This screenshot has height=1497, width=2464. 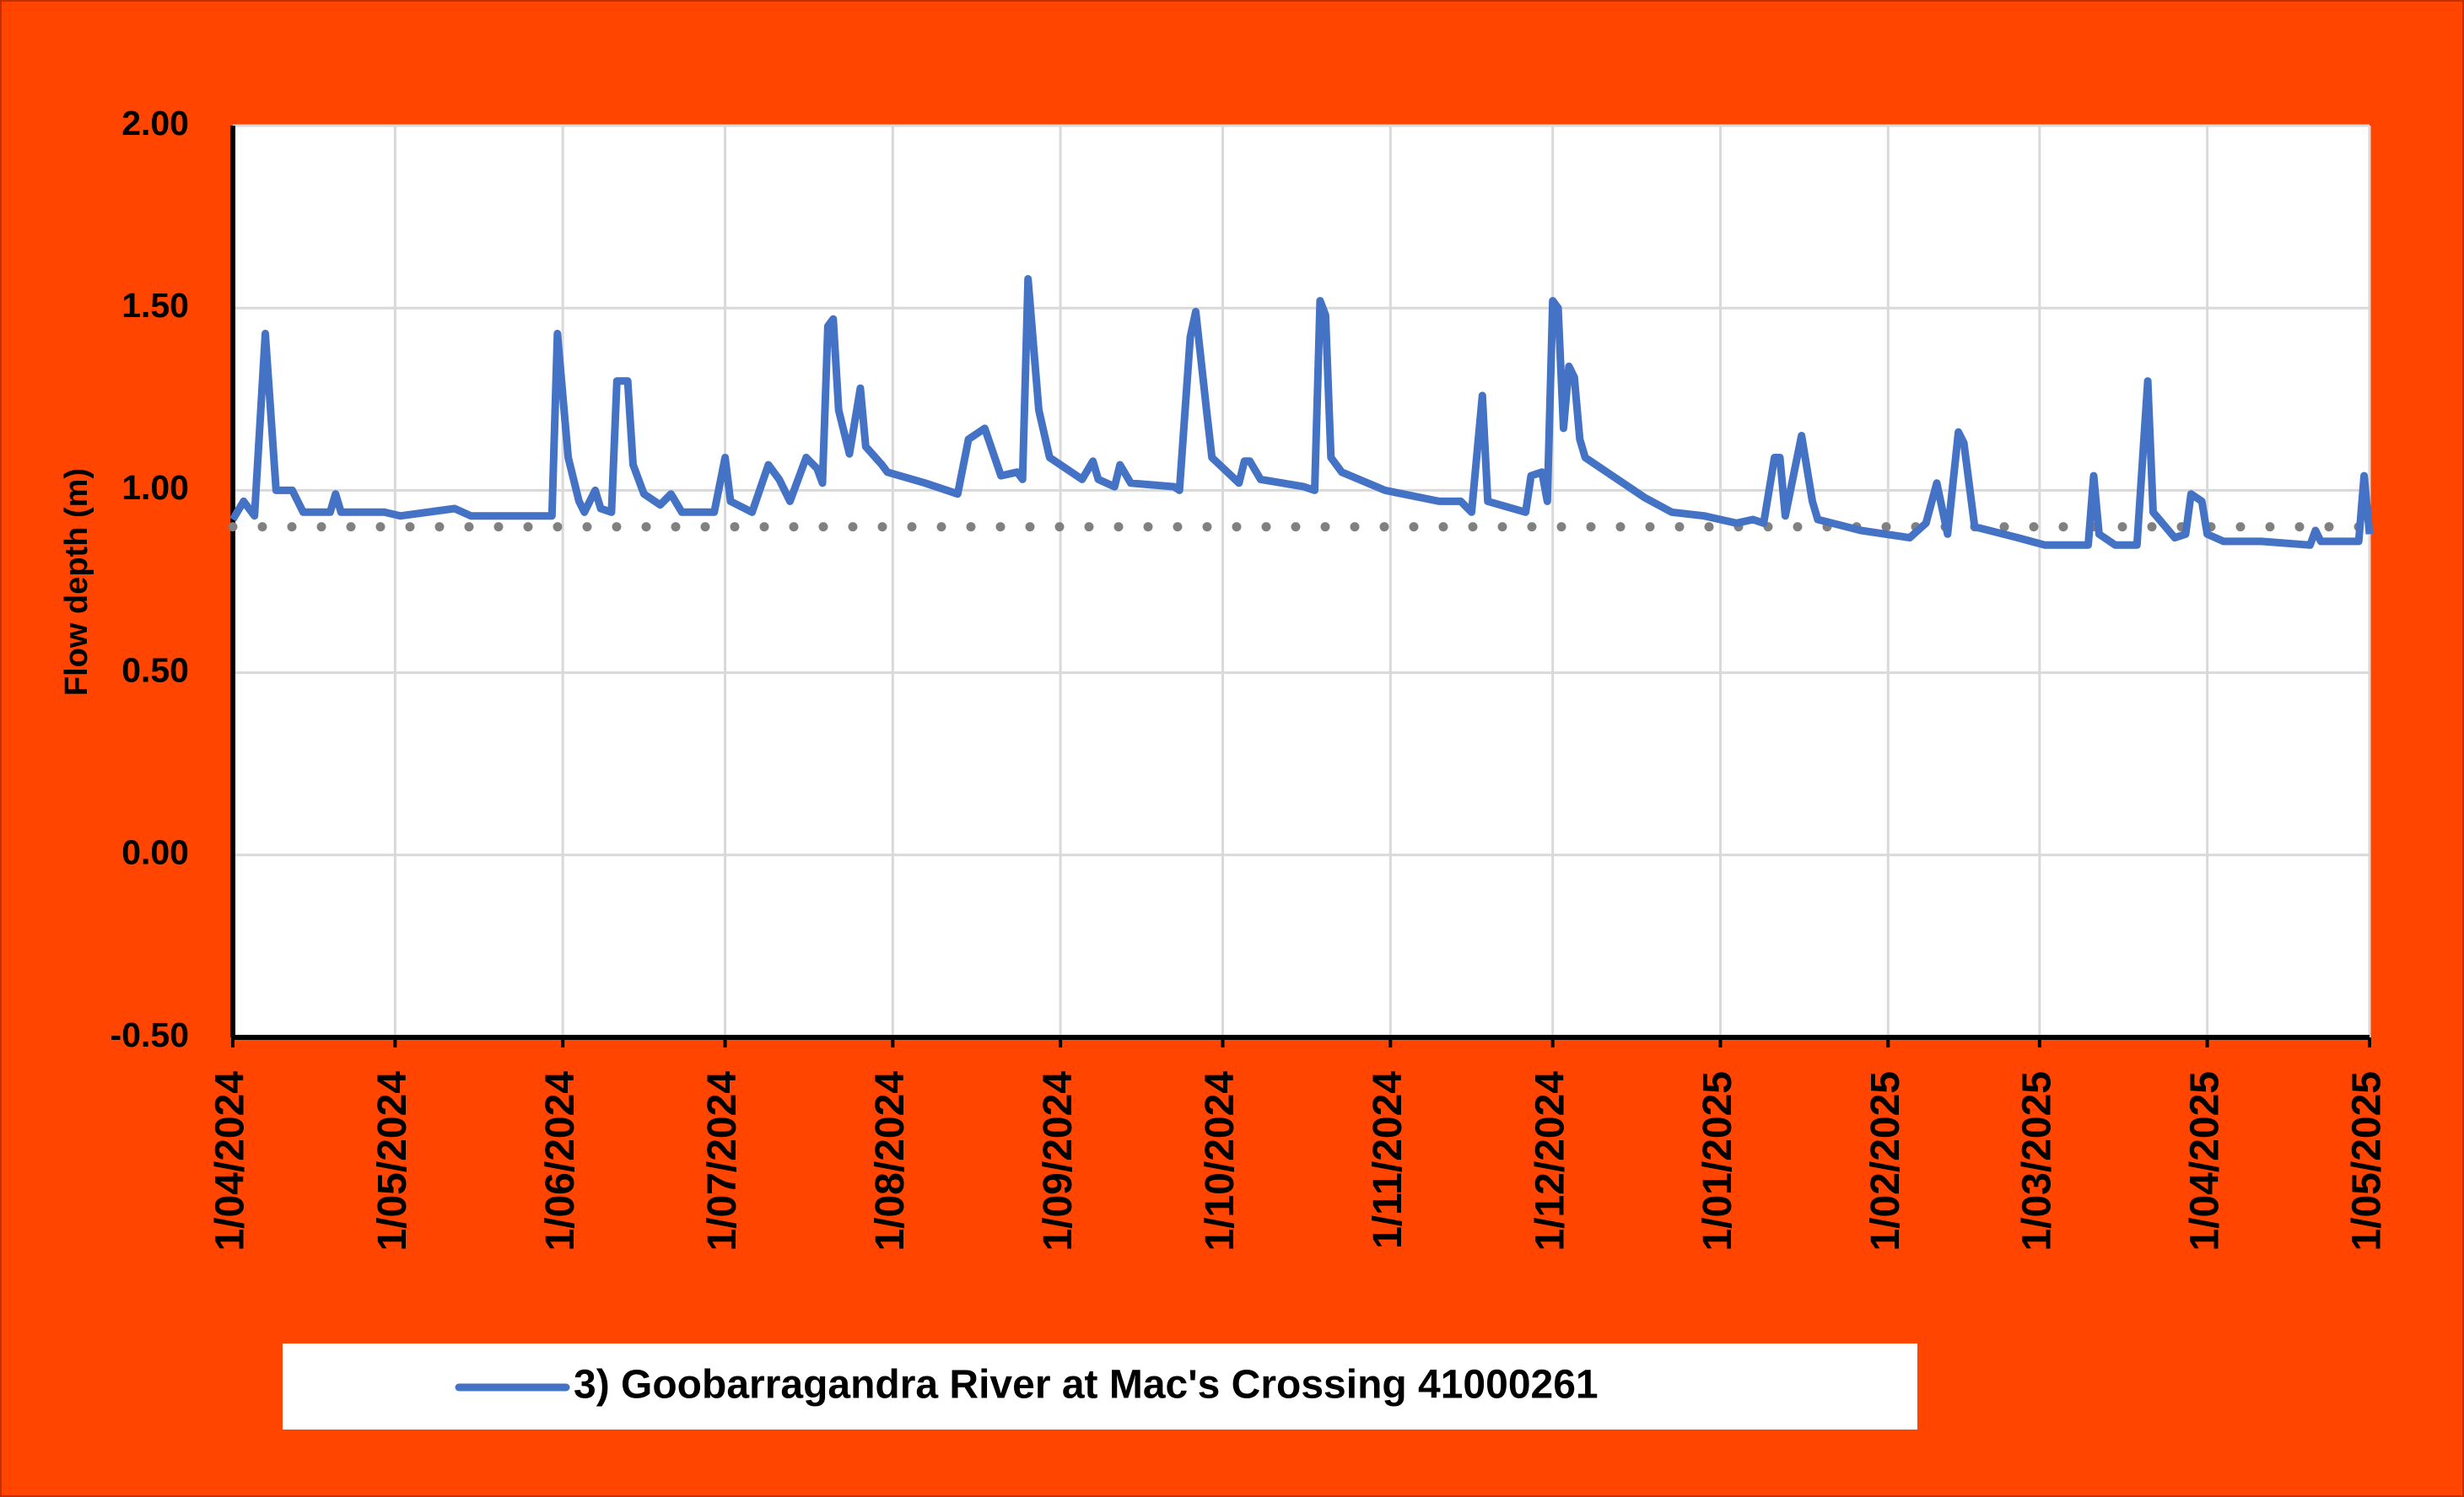 What do you see at coordinates (155, 487) in the screenshot?
I see `y-tick-label: 1.00` at bounding box center [155, 487].